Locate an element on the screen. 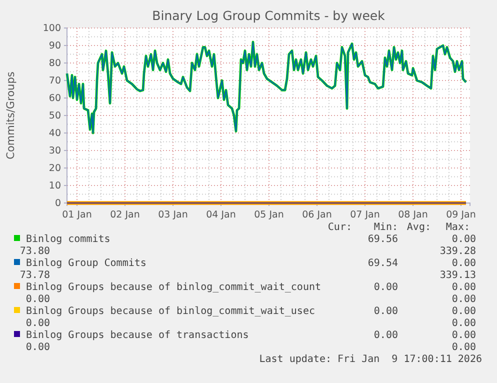 The height and width of the screenshot is (383, 497). x-tick-label: 06 Jan is located at coordinates (317, 215).